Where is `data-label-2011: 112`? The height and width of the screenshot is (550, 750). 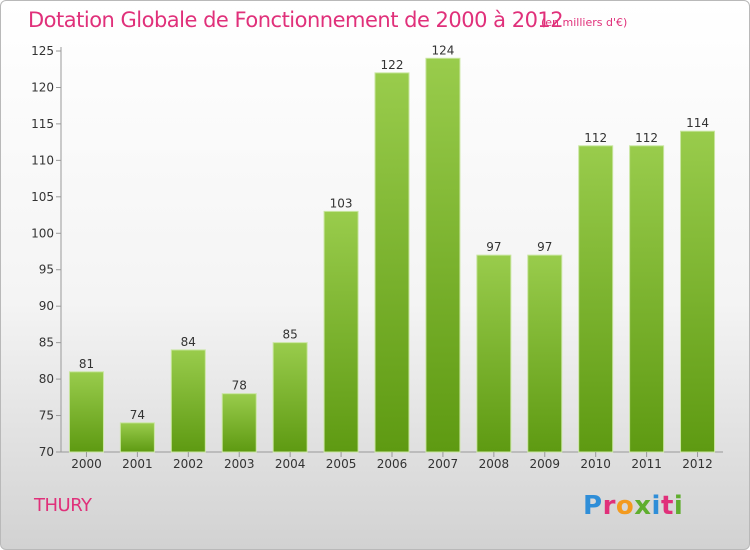
data-label-2011: 112 is located at coordinates (646, 138).